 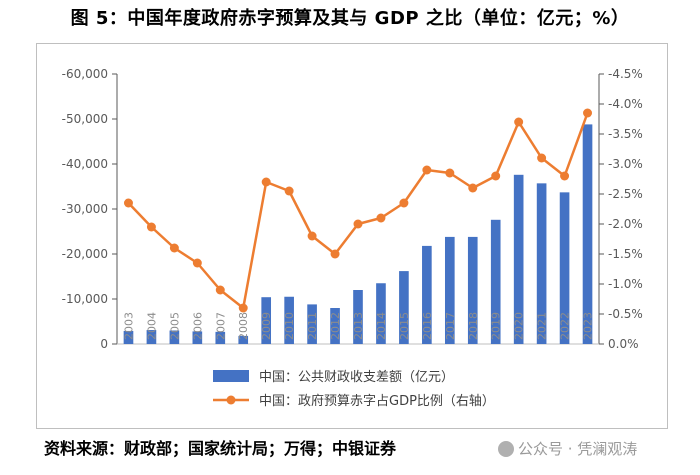 I want to click on year-label: 2019, so click(x=496, y=326).